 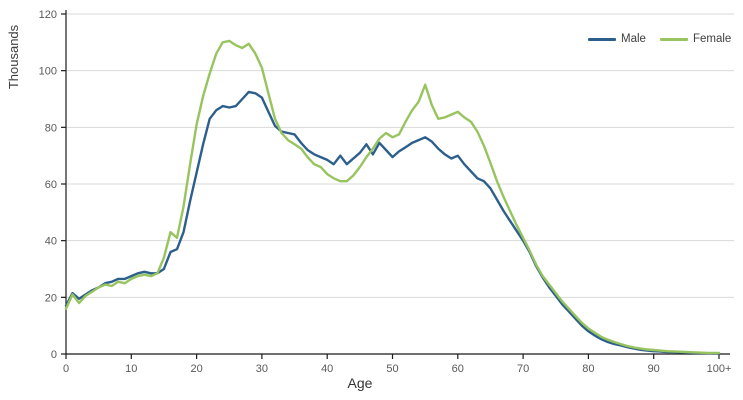 I want to click on x-tick-label: 90, so click(x=654, y=369).